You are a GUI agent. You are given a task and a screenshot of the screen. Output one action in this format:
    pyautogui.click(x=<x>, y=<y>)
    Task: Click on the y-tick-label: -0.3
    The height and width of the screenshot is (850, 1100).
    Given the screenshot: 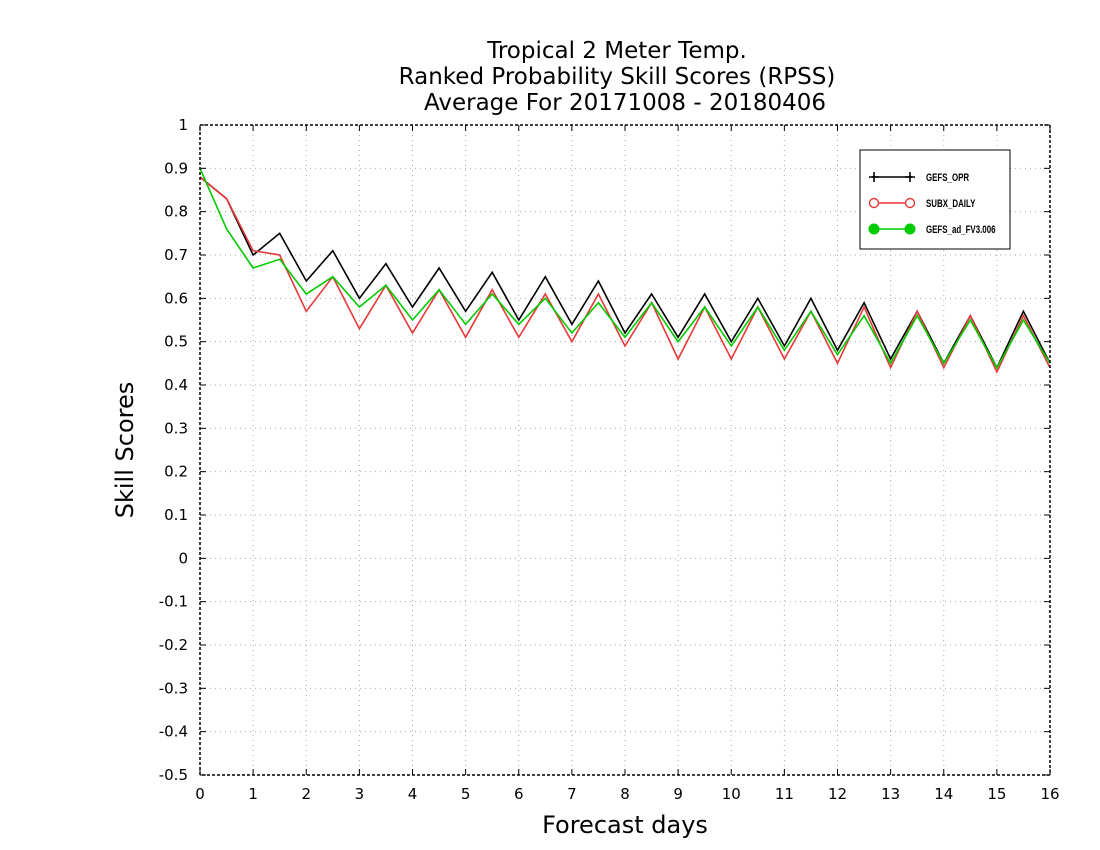 What is the action you would take?
    pyautogui.click(x=173, y=688)
    